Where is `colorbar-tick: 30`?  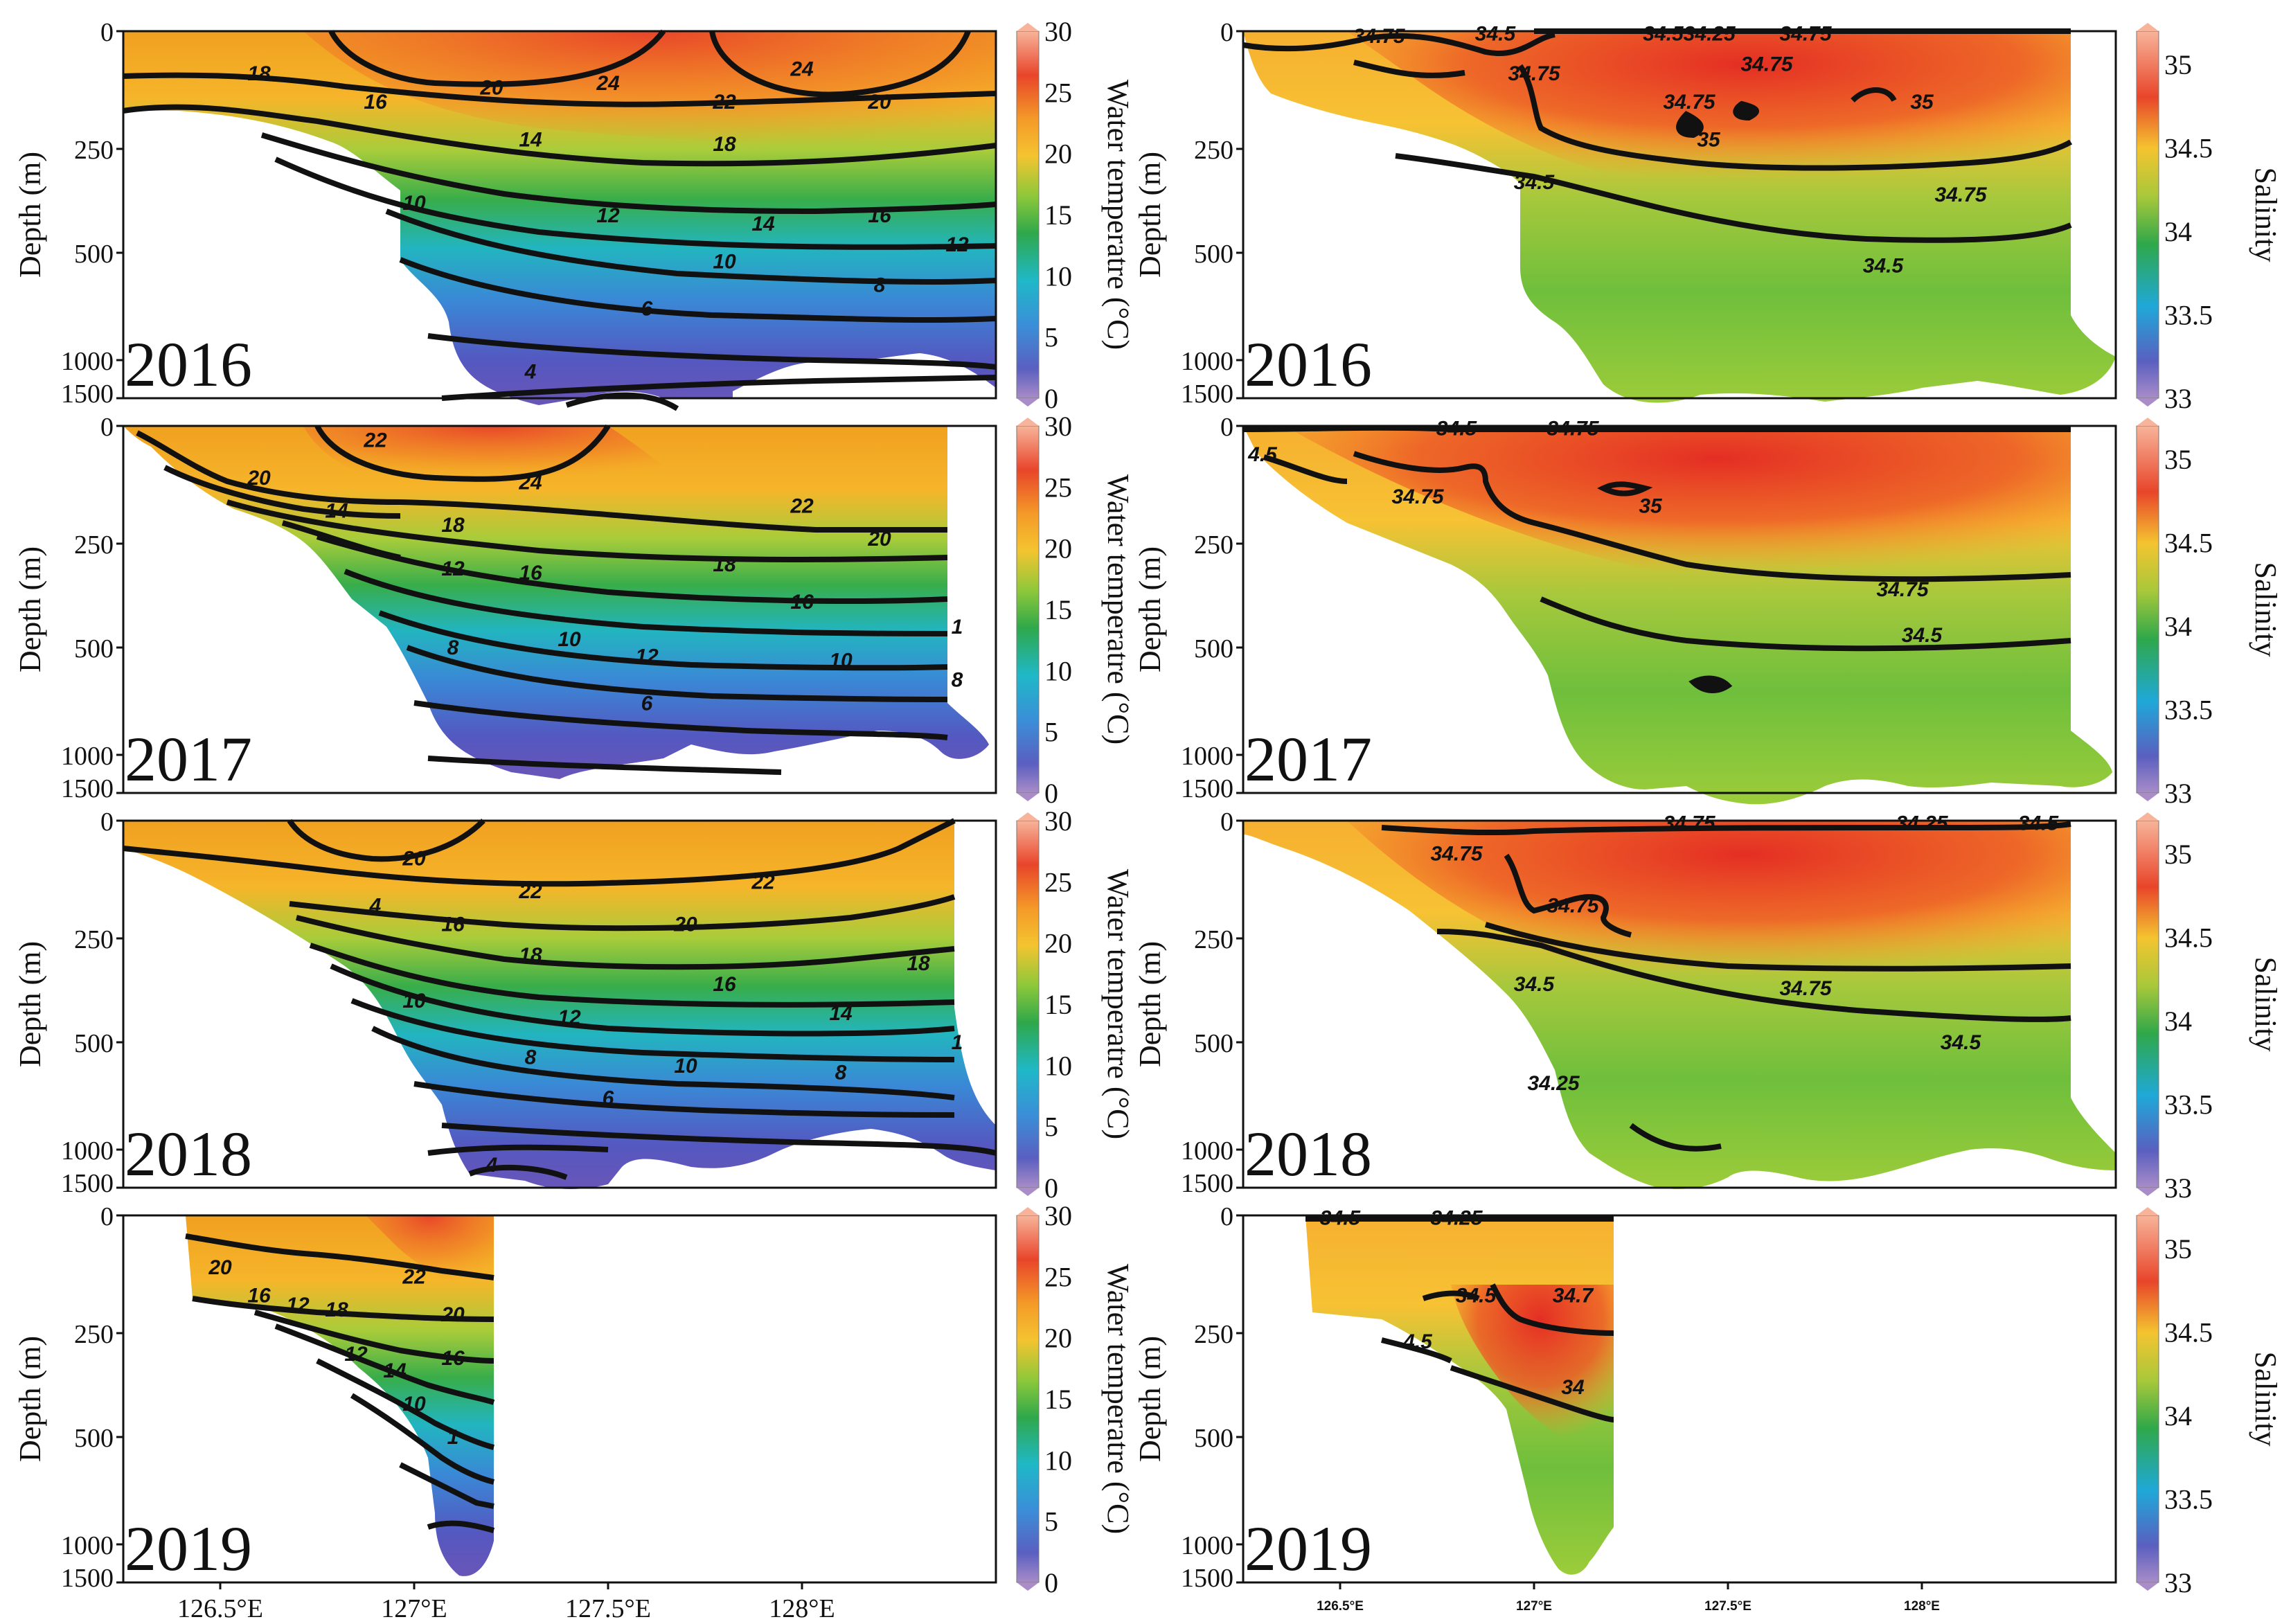
colorbar-tick: 30 is located at coordinates (1058, 1215).